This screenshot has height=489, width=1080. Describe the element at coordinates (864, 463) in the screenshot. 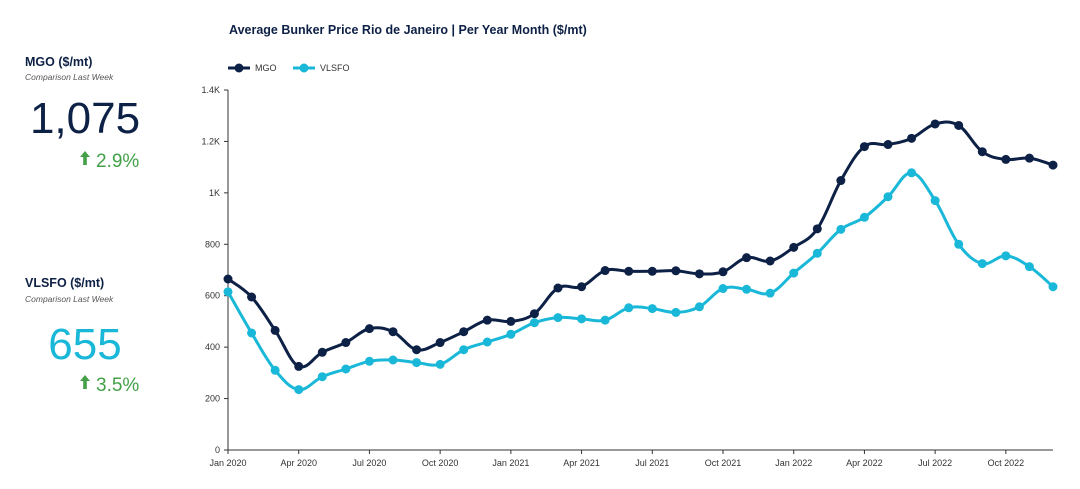

I see `x-tick-label: Apr 2022` at that location.